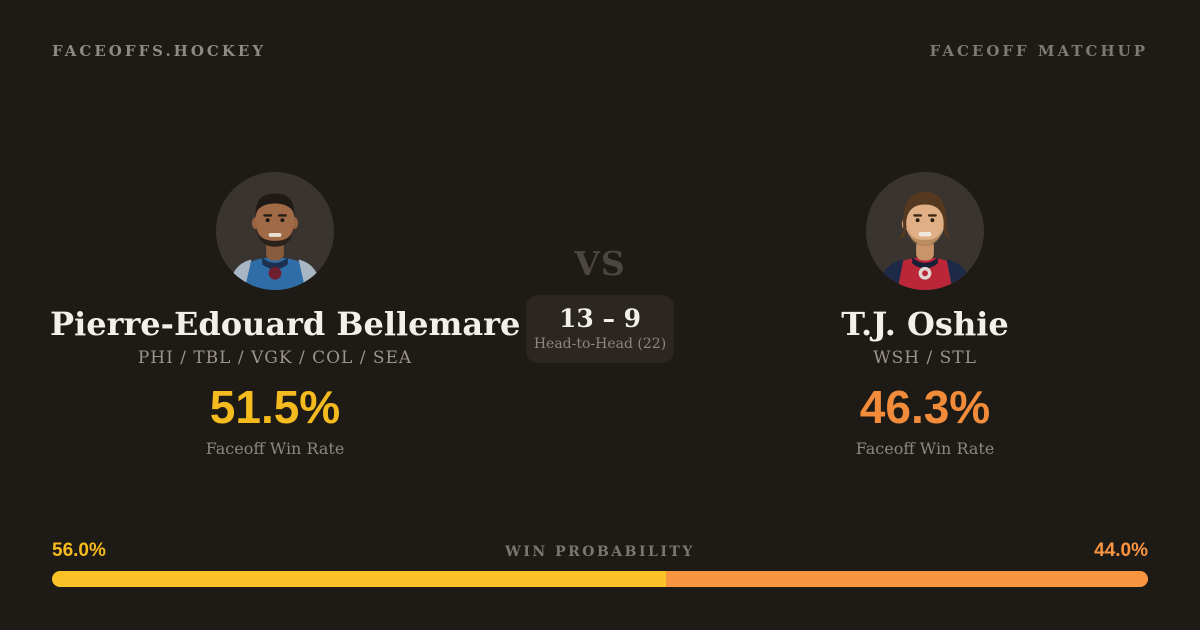 This screenshot has height=630, width=1200. I want to click on page-title: FACEOFF MATCHUP, so click(1038, 51).